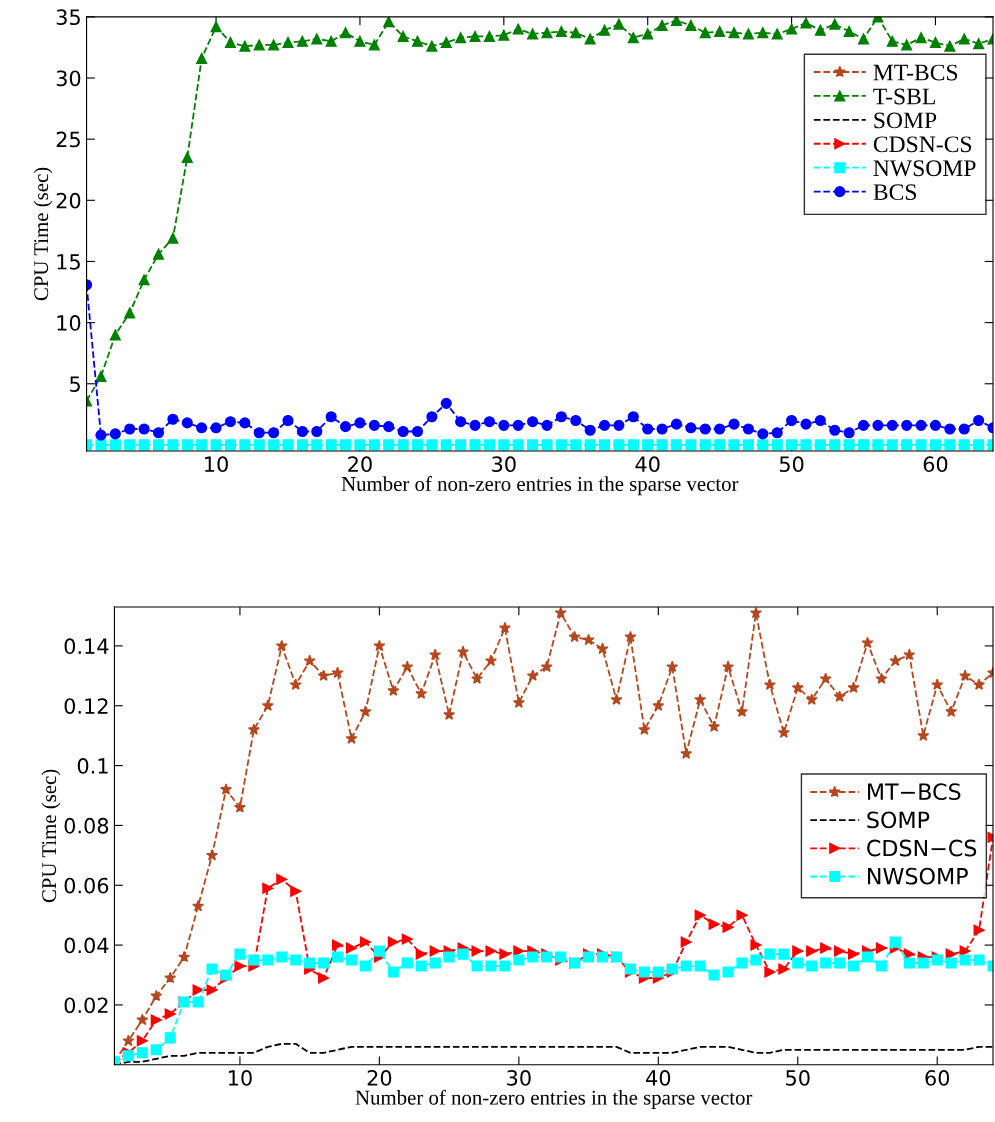  I want to click on y-tick-label: 0.06, so click(86, 885).